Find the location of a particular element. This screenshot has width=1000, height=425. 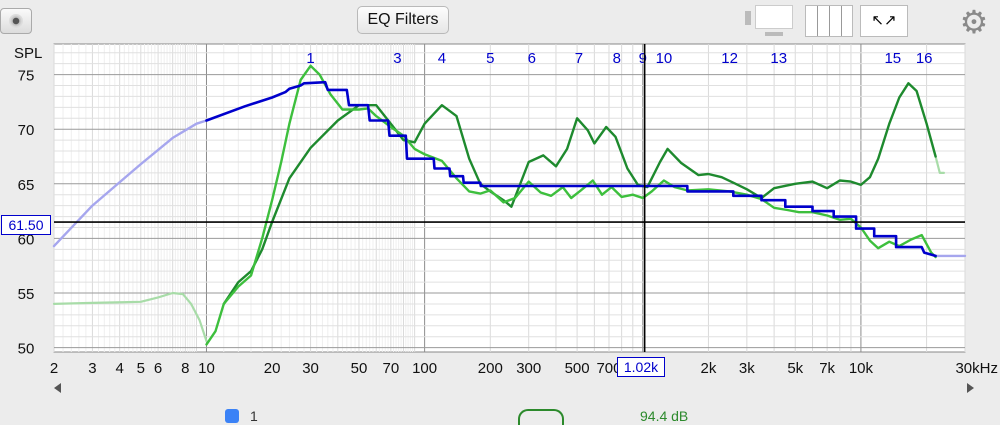

camera-icon is located at coordinates (16, 21).